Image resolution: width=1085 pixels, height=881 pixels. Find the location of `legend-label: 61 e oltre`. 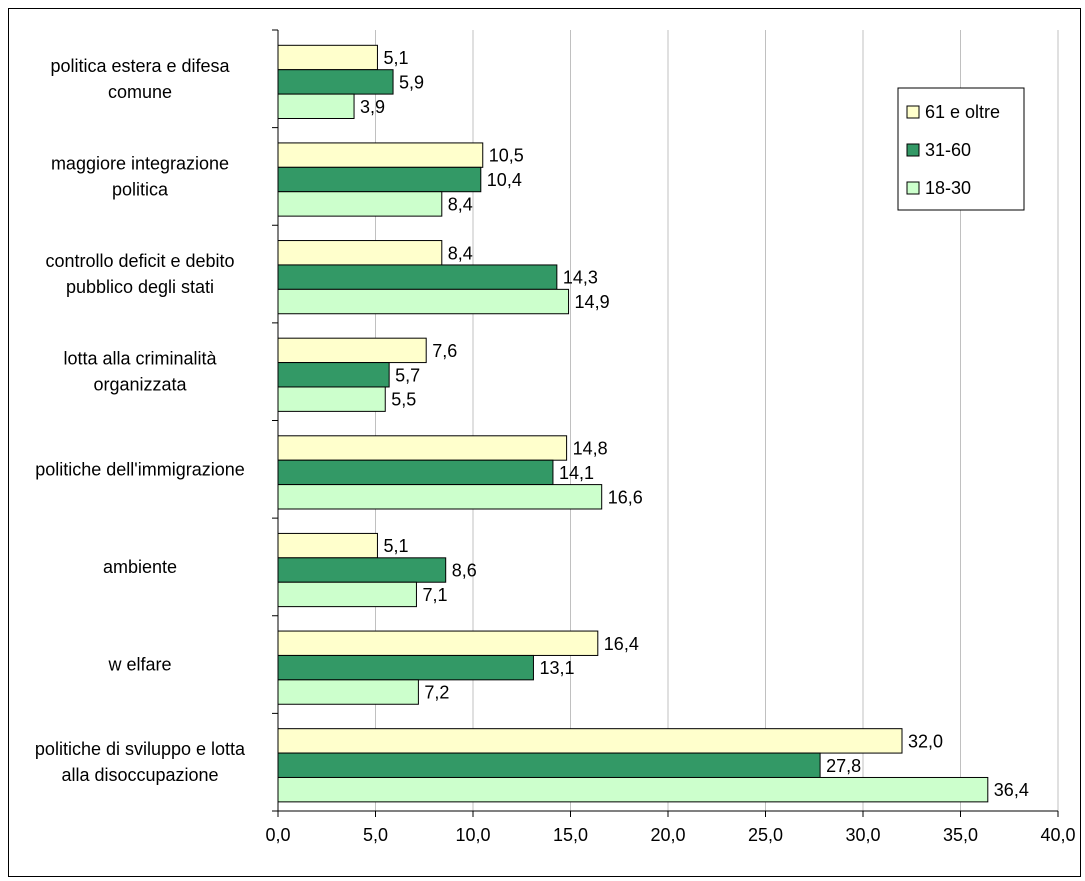

legend-label: 61 e oltre is located at coordinates (962, 112).